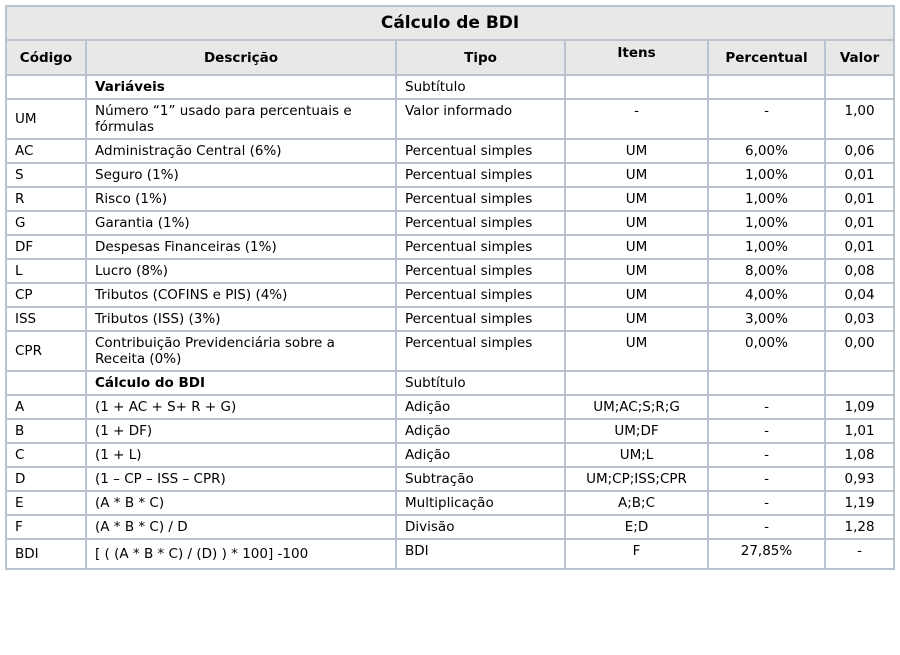 The width and height of the screenshot is (900, 655). I want to click on cell-descricao: (1 – CP – ISS – CPR), so click(241, 479).